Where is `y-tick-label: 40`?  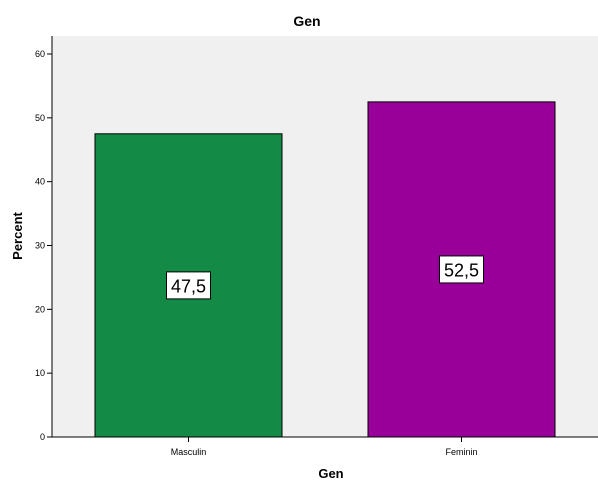
y-tick-label: 40 is located at coordinates (40, 182).